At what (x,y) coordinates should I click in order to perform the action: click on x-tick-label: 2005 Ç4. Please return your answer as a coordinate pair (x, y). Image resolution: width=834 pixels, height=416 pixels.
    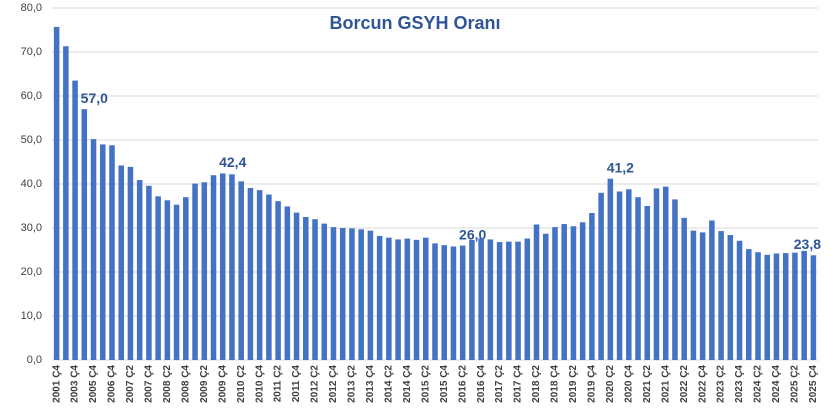
    Looking at the image, I should click on (93, 384).